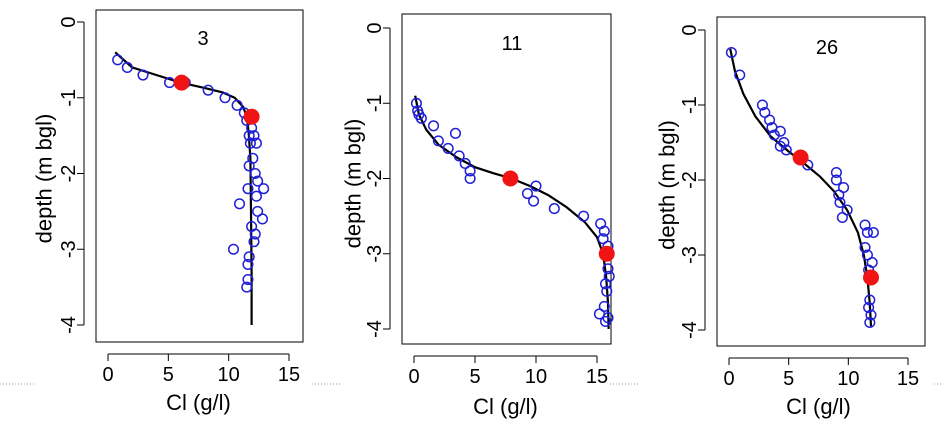 The width and height of the screenshot is (941, 433). What do you see at coordinates (827, 48) in the screenshot?
I see `panel-title: 26` at bounding box center [827, 48].